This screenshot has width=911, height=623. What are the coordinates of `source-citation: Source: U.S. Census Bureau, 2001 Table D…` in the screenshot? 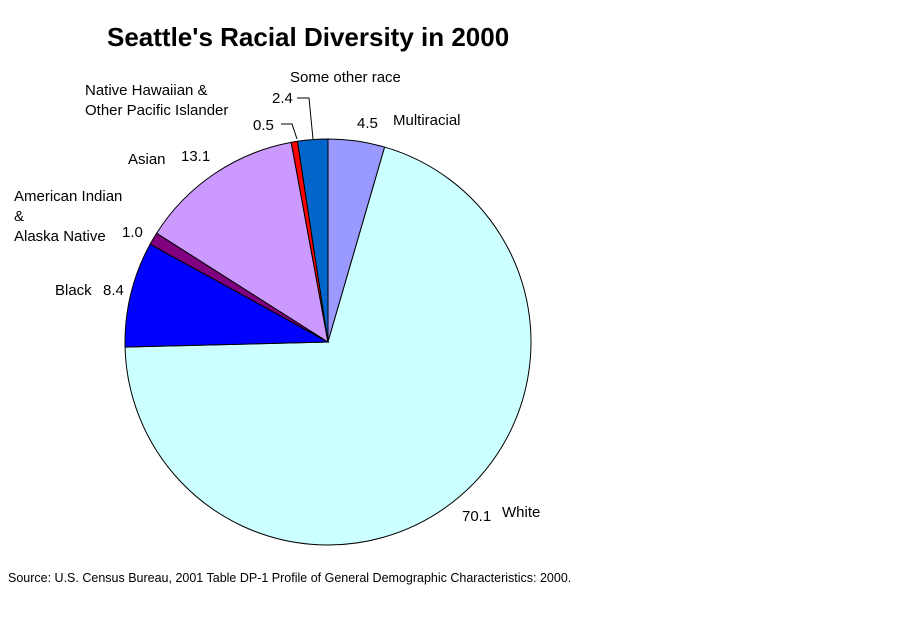 It's located at (290, 578).